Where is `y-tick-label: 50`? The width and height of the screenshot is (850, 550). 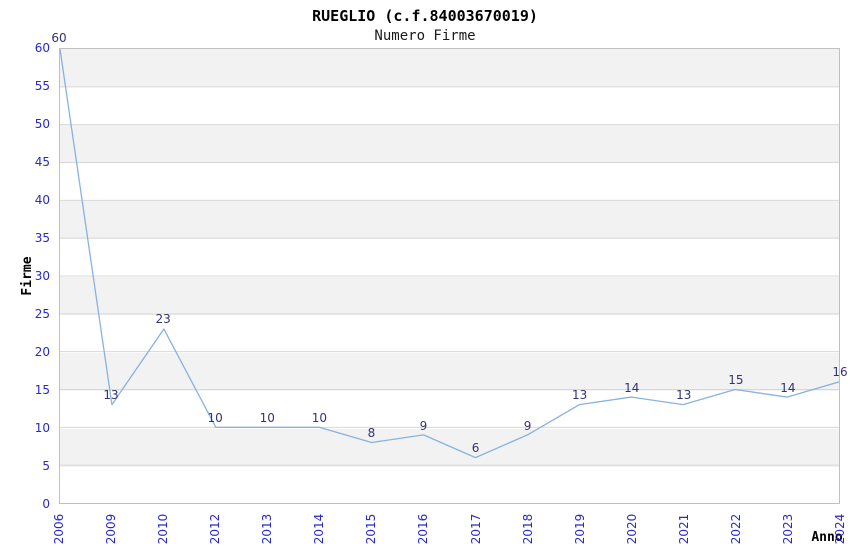
y-tick-label: 50 is located at coordinates (42, 124).